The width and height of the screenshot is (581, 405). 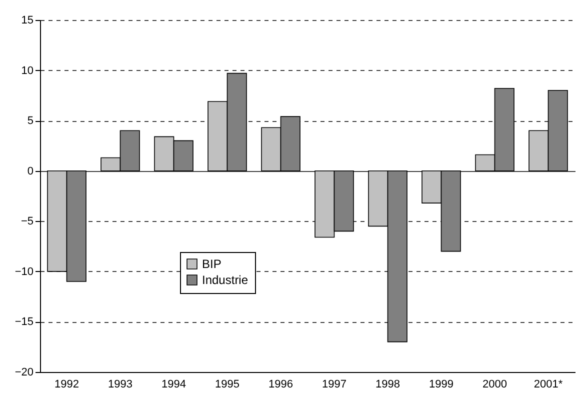 I want to click on y-tick-label: 0, so click(x=30, y=171).